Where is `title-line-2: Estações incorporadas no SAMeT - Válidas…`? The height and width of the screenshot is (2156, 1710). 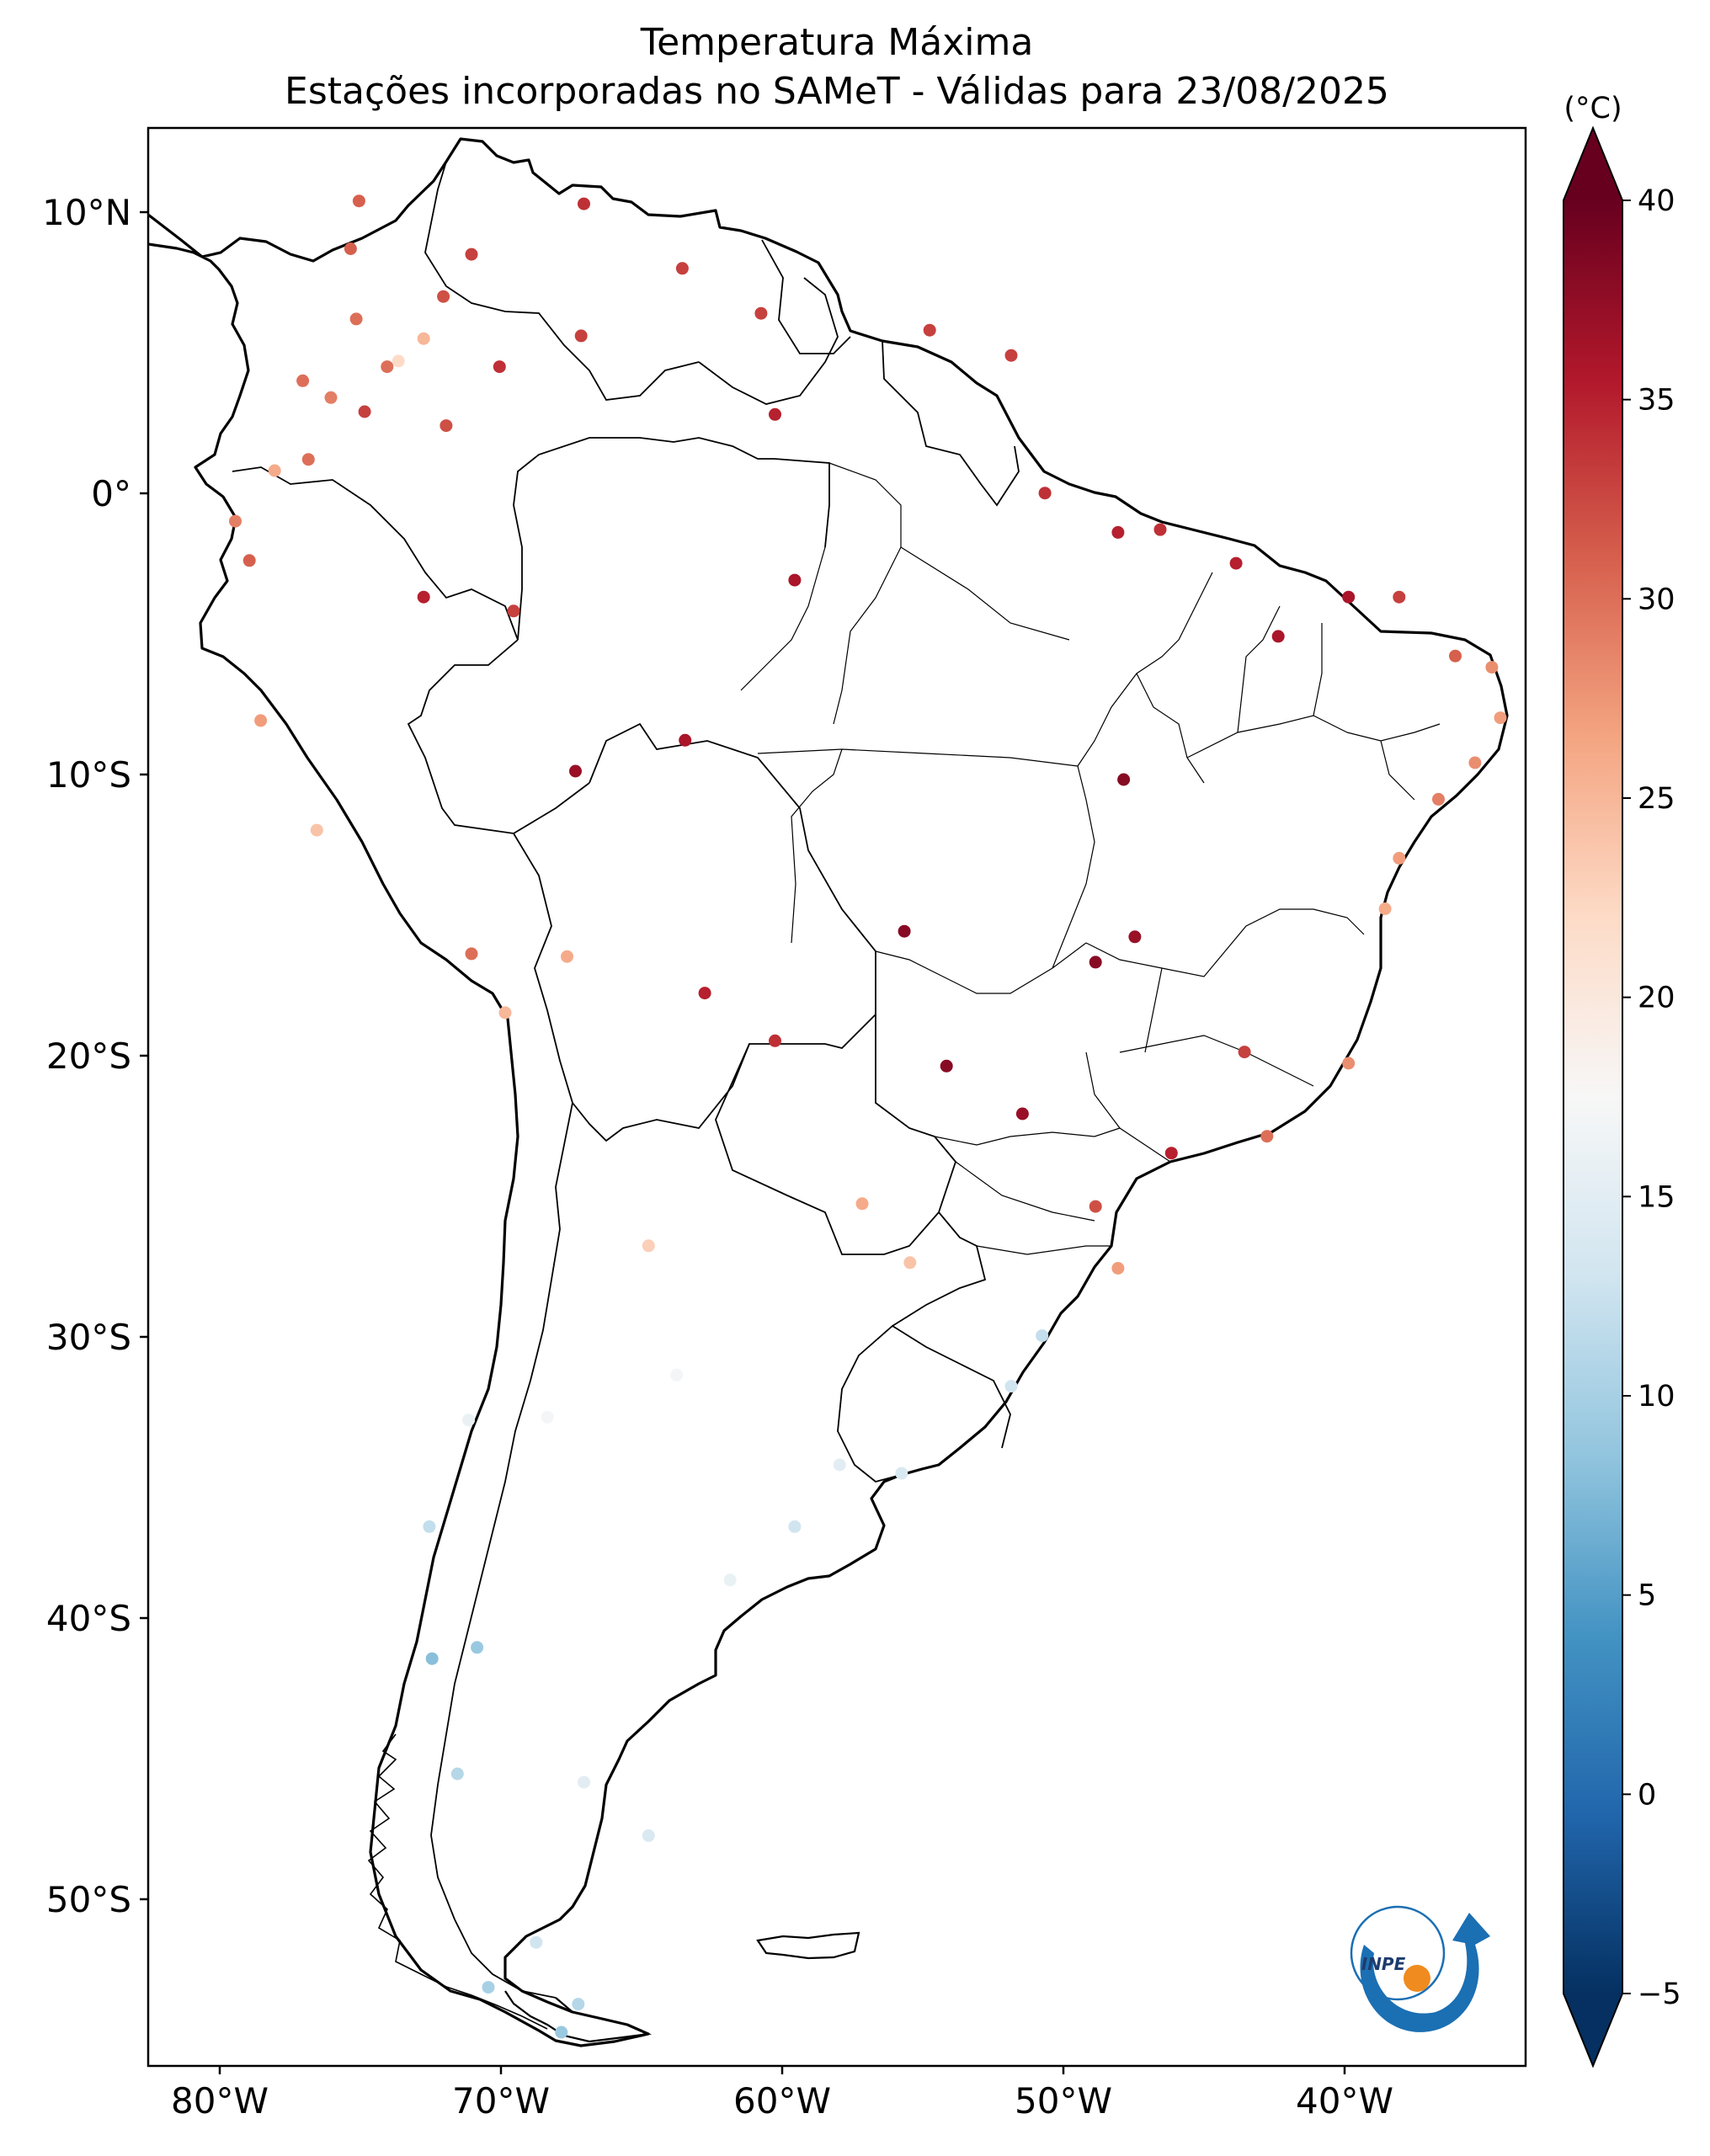 title-line-2: Estações incorporadas no SAMeT - Válidas… is located at coordinates (837, 92).